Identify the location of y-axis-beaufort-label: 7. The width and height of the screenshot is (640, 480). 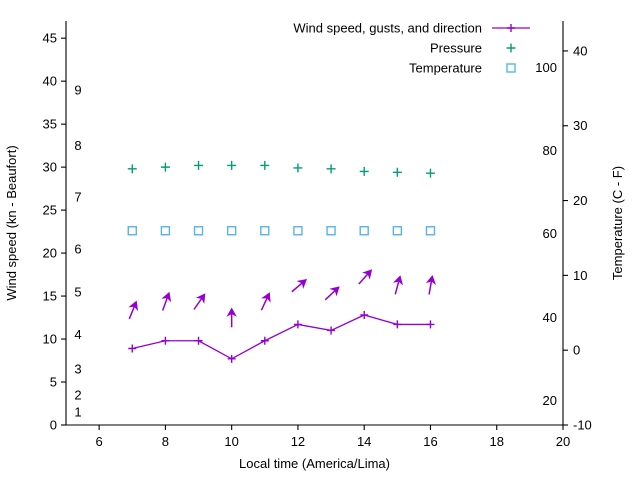
(77, 197).